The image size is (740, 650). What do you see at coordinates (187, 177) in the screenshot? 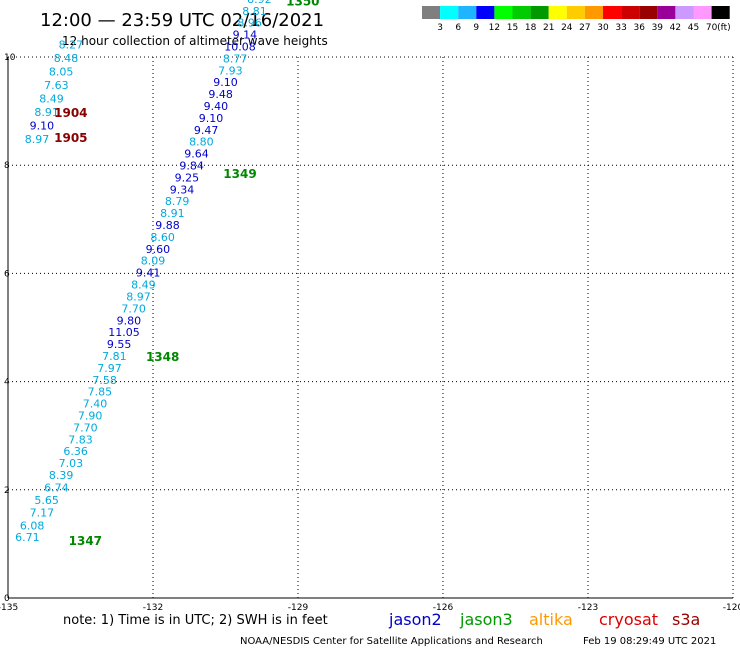
I see `wave-height-value: 9.25` at bounding box center [187, 177].